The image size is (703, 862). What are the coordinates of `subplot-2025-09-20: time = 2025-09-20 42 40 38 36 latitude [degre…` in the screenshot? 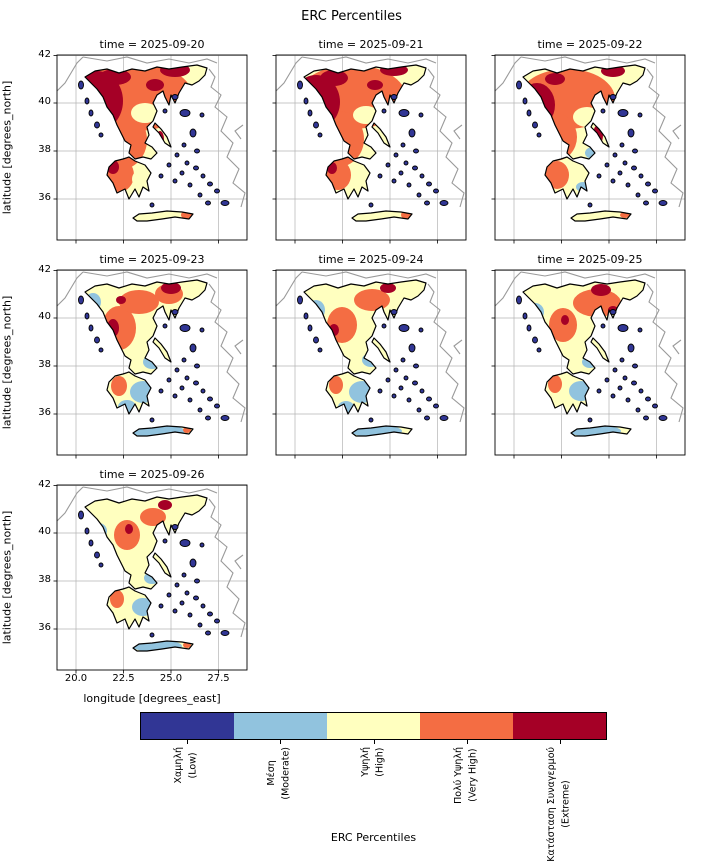 It's located at (124, 141).